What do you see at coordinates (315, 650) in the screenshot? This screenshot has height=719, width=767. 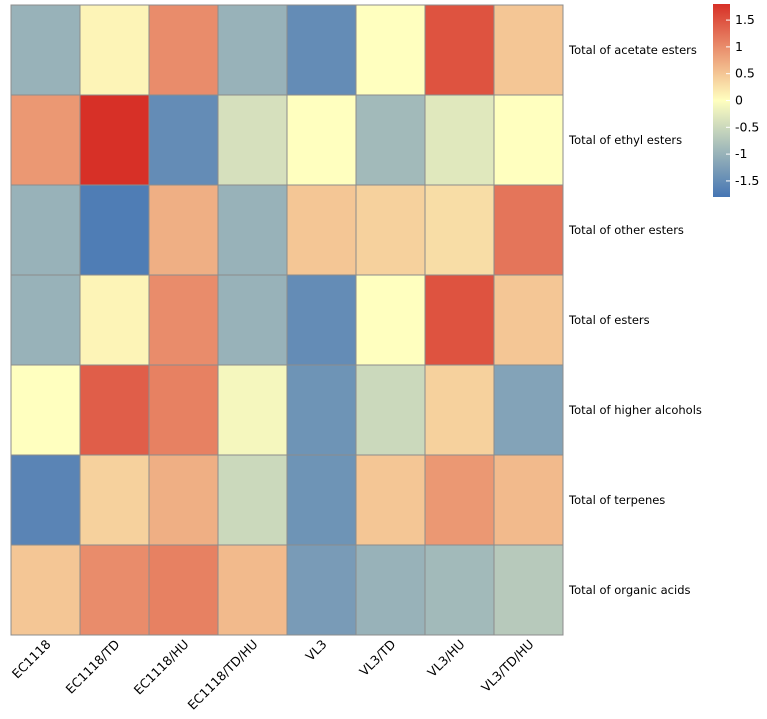 I see `column-label: VL3` at bounding box center [315, 650].